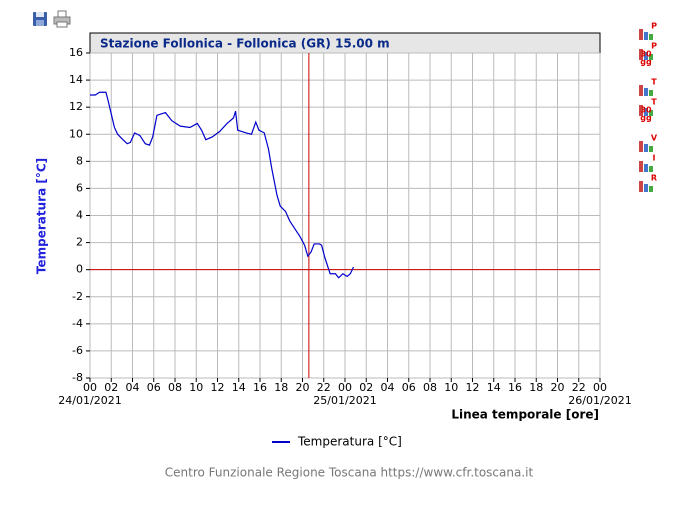 This screenshot has width=678, height=528. Describe the element at coordinates (77, 296) in the screenshot. I see `y-tick-label: -2` at that location.